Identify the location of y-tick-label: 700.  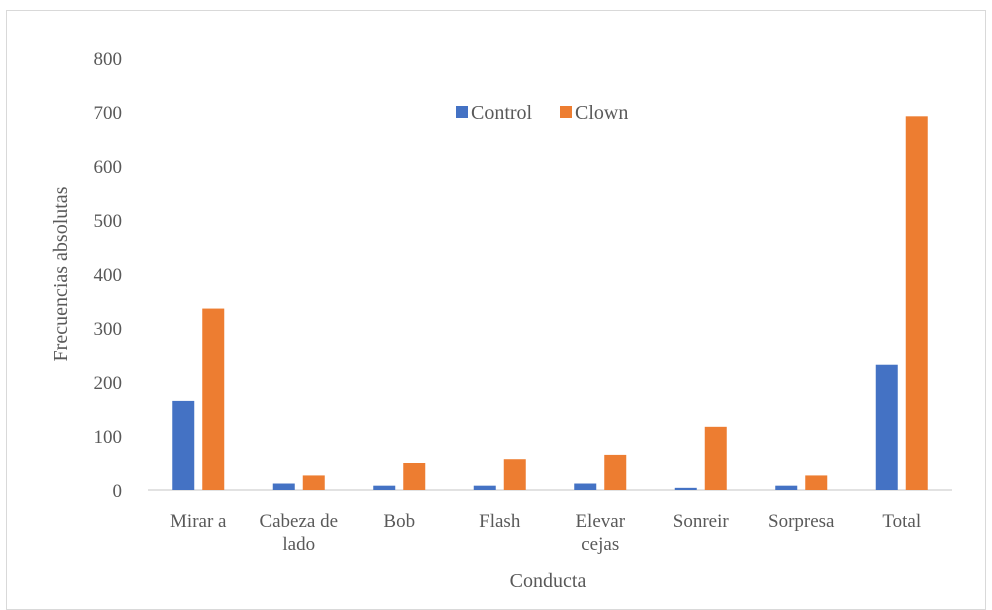
(108, 113).